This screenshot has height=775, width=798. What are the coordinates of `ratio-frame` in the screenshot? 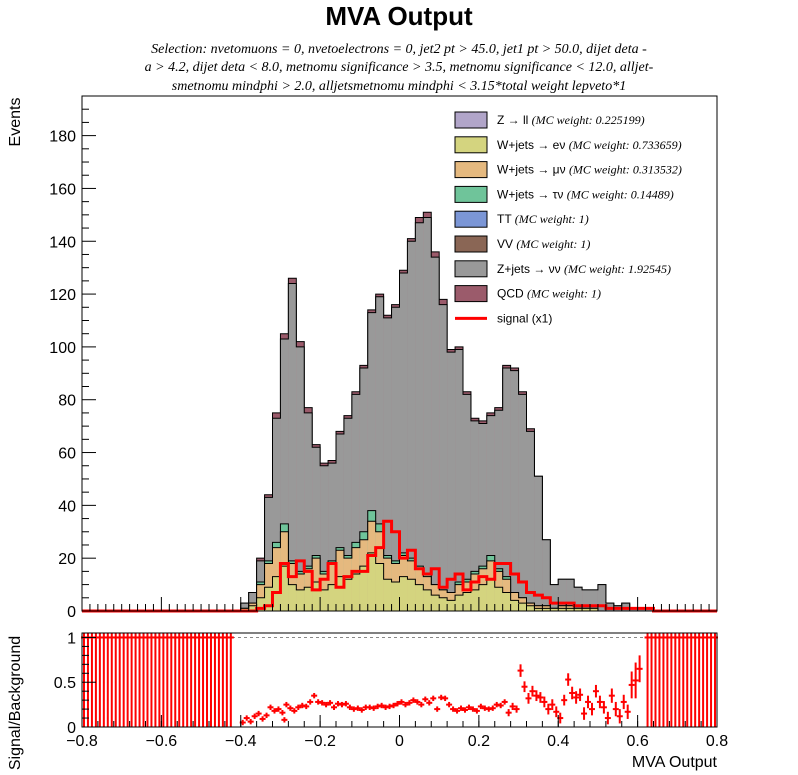 It's located at (399, 680).